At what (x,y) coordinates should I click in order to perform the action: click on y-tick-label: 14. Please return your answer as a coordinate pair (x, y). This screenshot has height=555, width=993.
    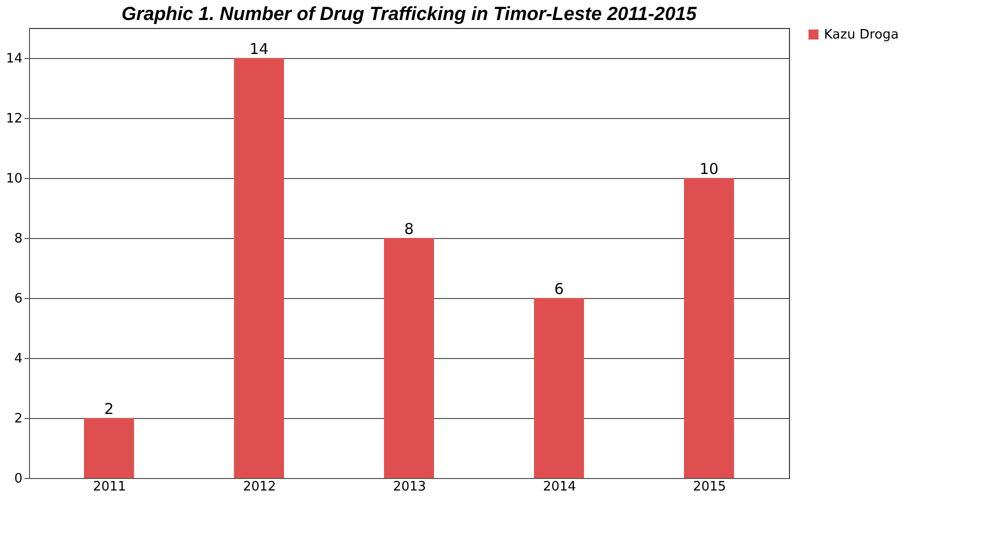
    Looking at the image, I should click on (14, 59).